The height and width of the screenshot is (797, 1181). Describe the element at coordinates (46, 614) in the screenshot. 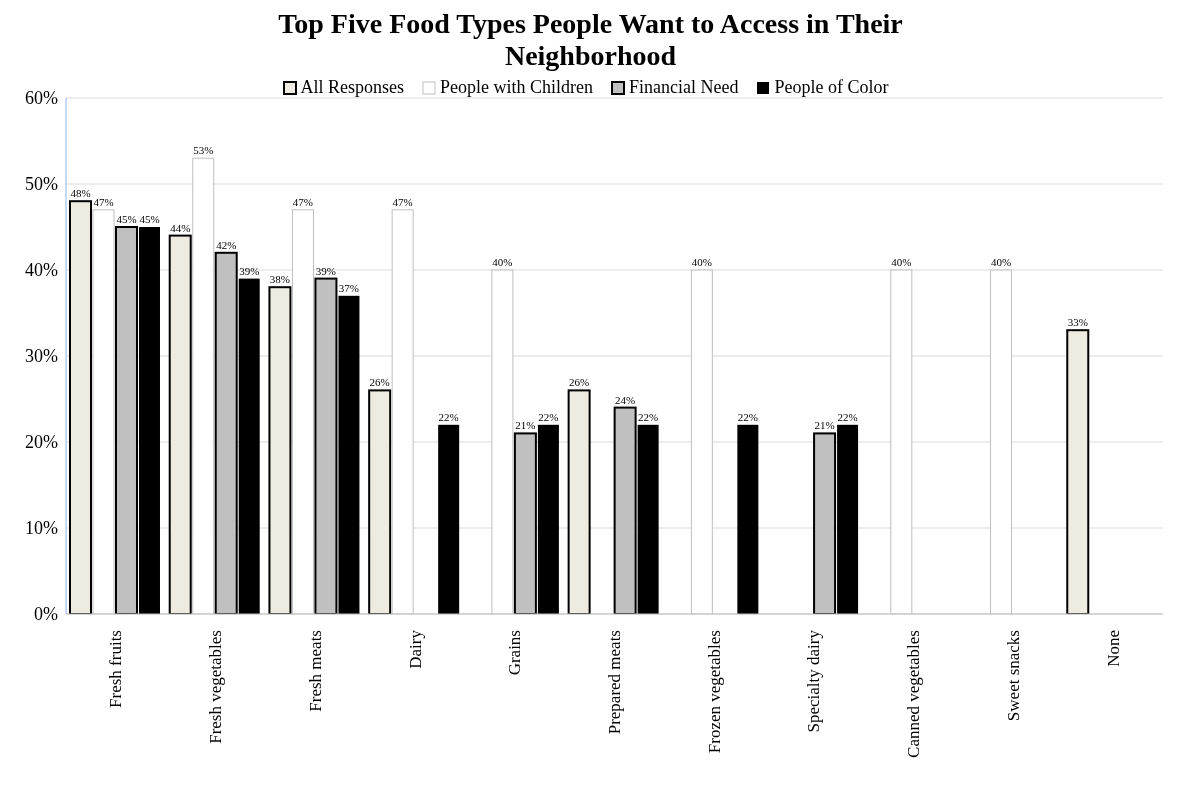

I see `y-tick-label: 0%` at that location.